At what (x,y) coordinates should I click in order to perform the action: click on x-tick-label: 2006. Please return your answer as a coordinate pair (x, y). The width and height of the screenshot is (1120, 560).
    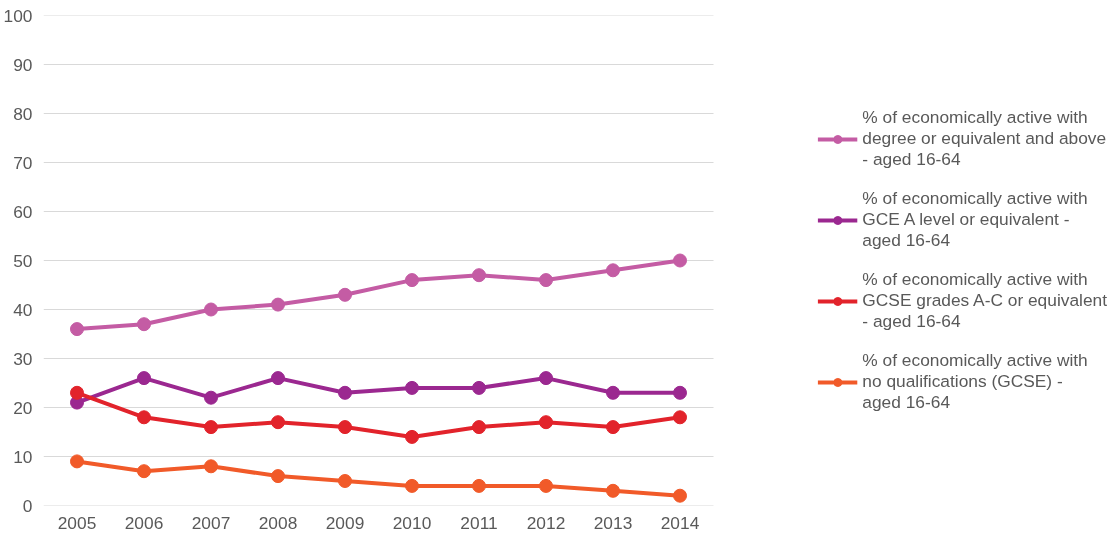
    Looking at the image, I should click on (144, 522).